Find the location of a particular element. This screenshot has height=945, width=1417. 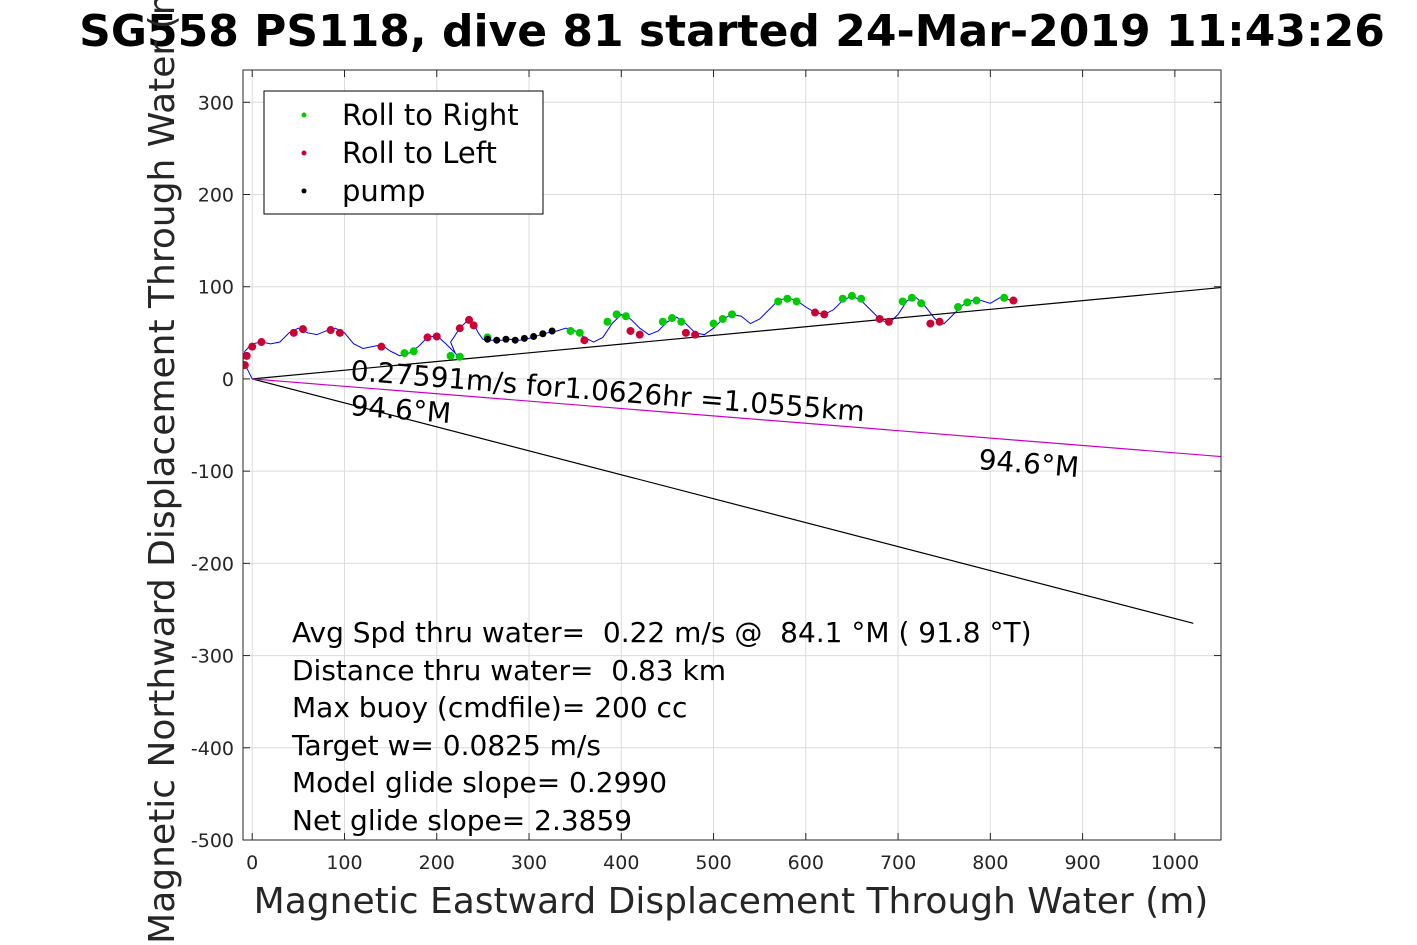

pump-points is located at coordinates (520, 335).